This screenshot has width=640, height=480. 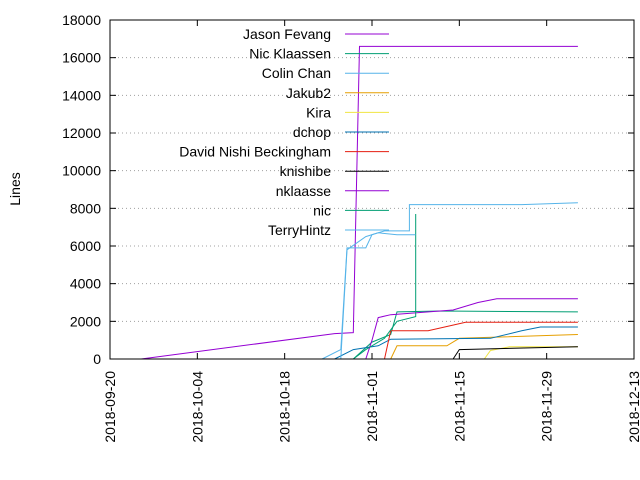 I want to click on y-tick-label: 12000, so click(x=81, y=133).